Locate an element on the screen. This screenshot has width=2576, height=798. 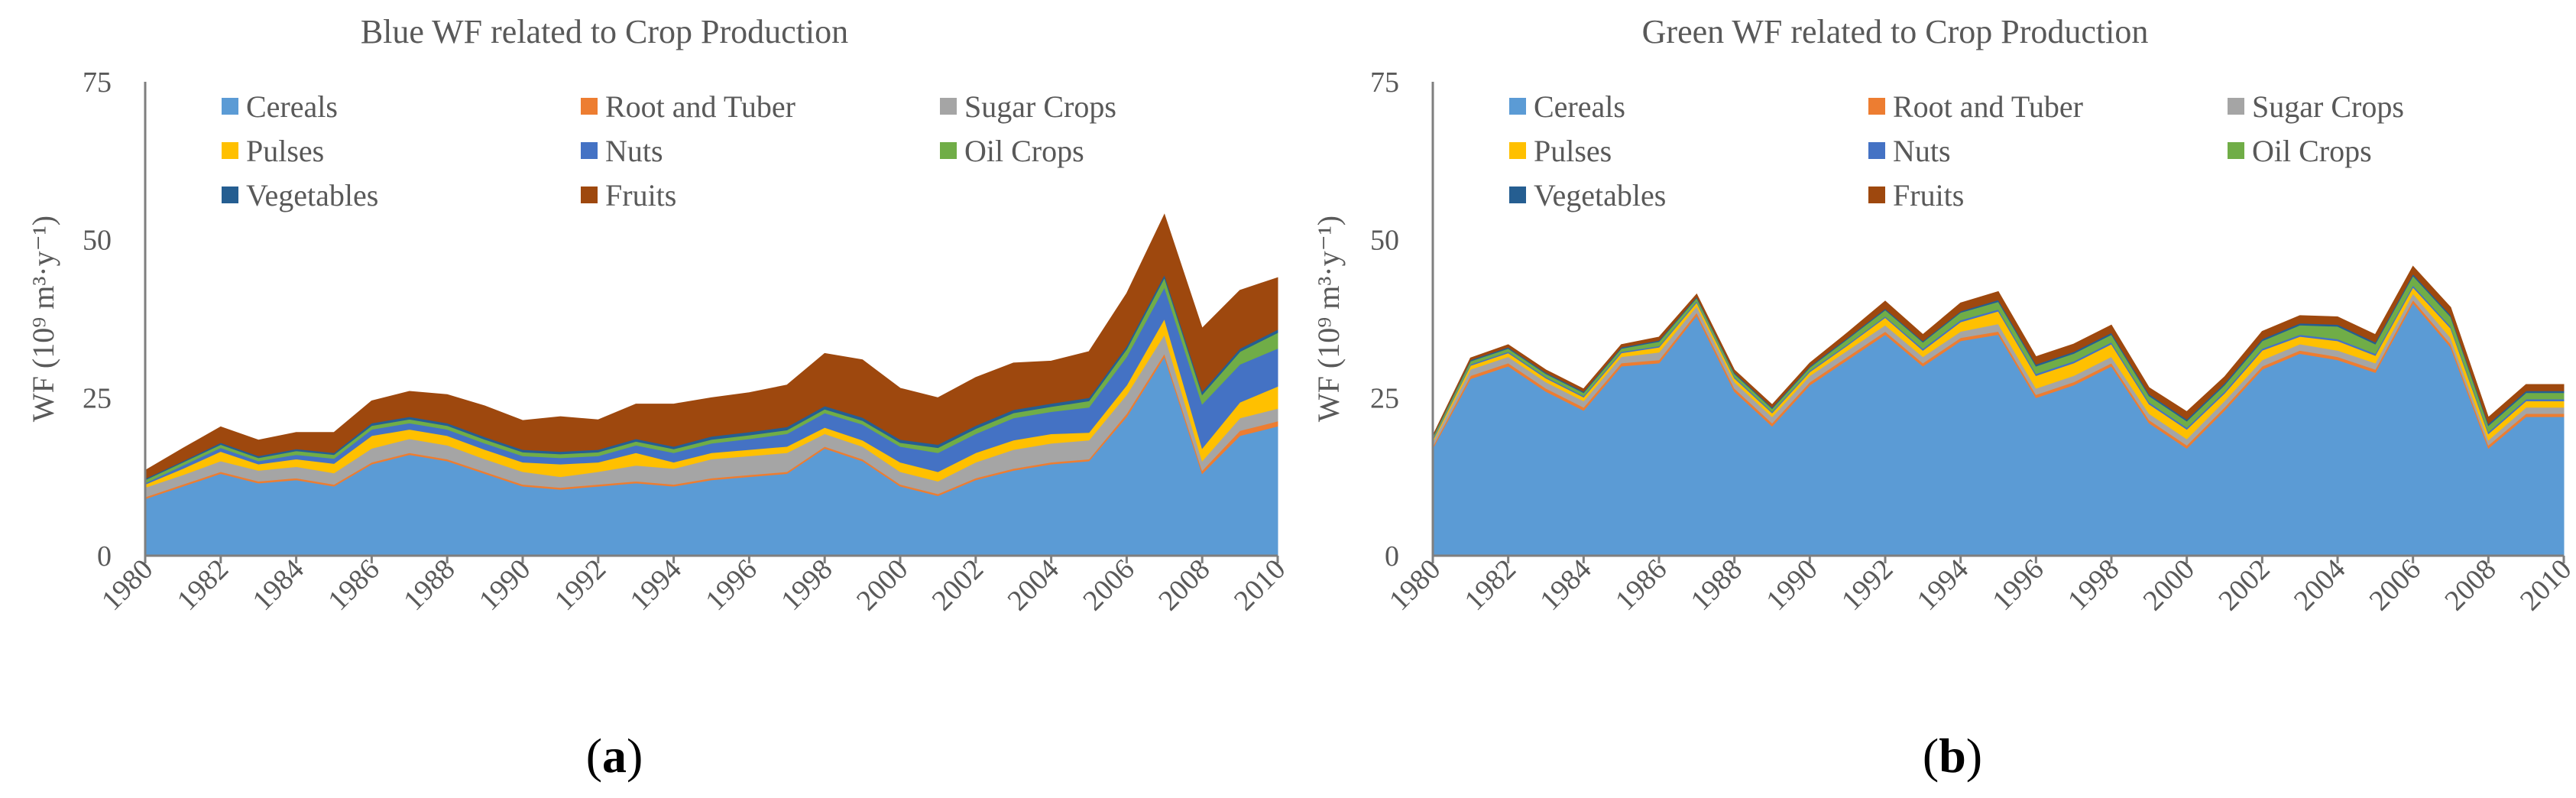
legend-item-fruits: Fruits is located at coordinates (628, 195).